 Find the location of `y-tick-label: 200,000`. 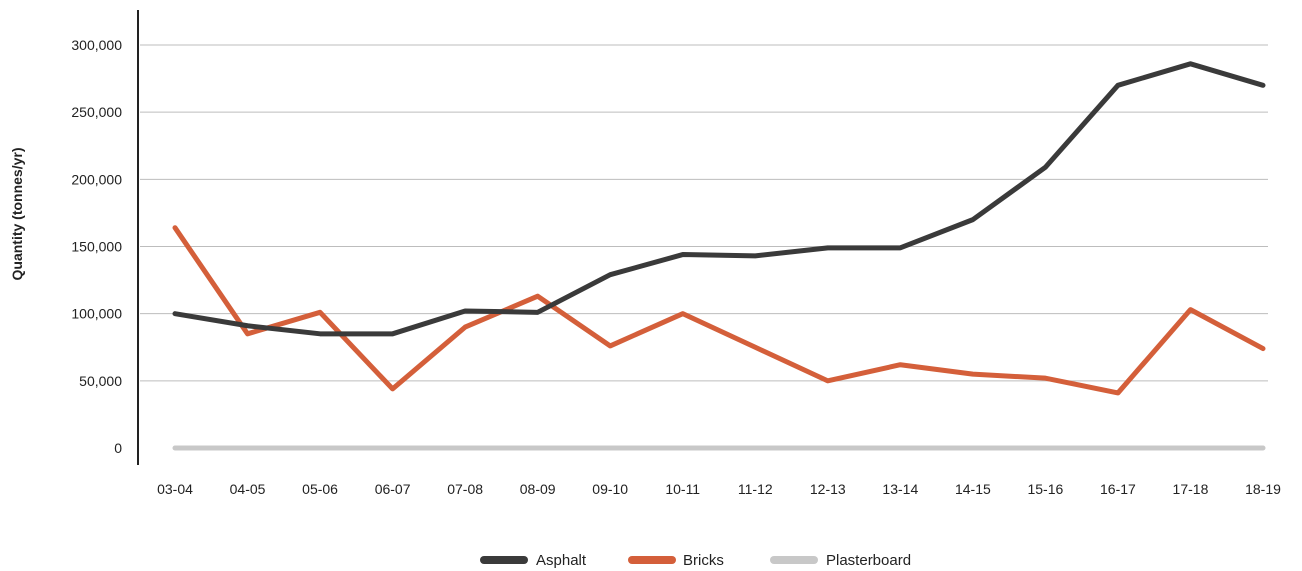

y-tick-label: 200,000 is located at coordinates (96, 179).